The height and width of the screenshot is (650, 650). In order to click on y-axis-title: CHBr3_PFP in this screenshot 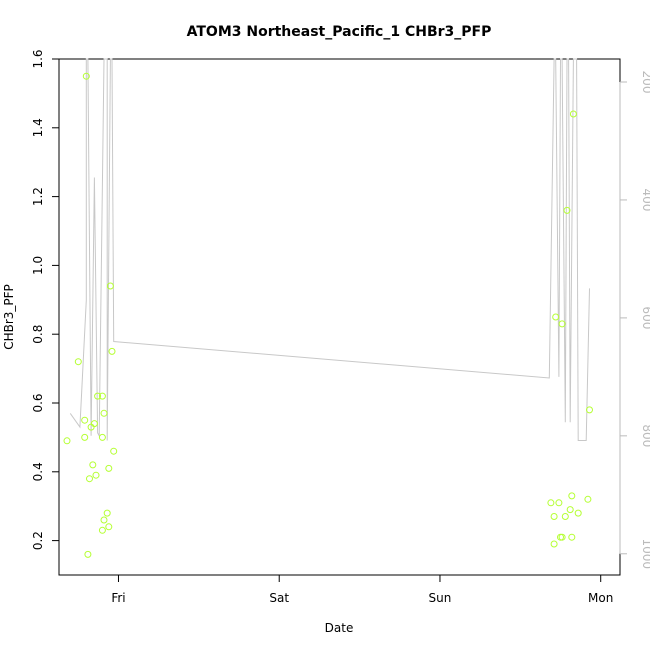, I will do `click(9, 317)`.